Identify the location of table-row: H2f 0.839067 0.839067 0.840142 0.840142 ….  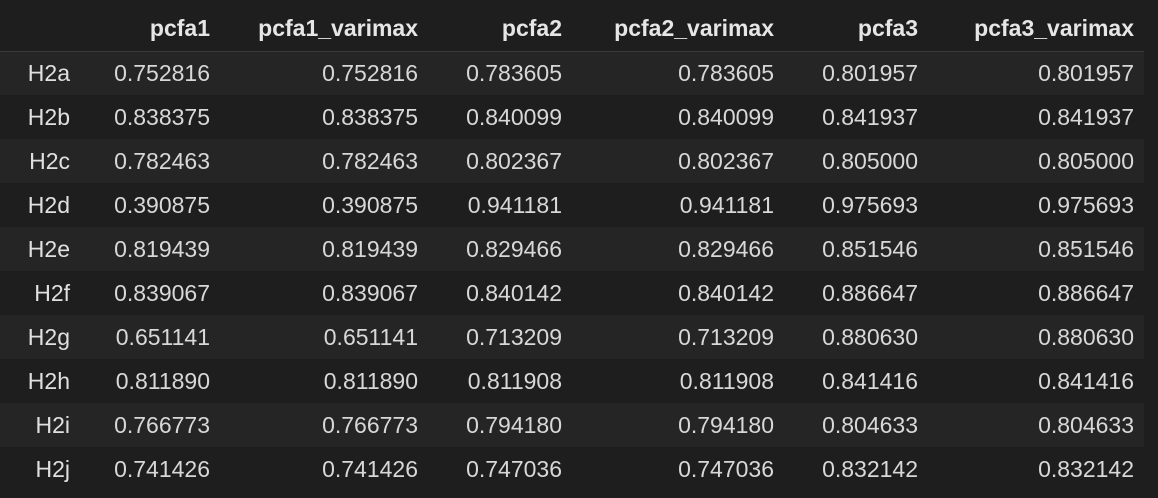
(572, 293).